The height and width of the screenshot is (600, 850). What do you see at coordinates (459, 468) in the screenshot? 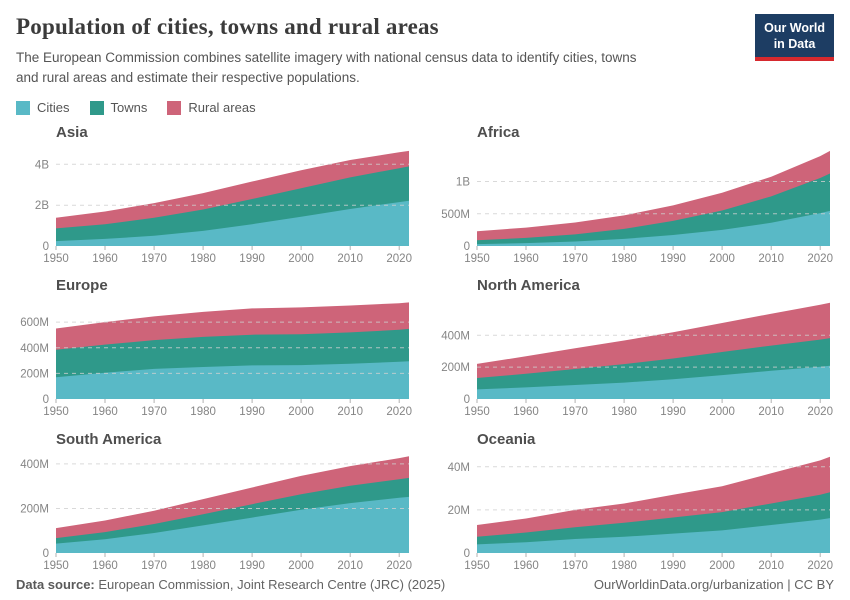
I see `y-tick-label: 40M` at bounding box center [459, 468].